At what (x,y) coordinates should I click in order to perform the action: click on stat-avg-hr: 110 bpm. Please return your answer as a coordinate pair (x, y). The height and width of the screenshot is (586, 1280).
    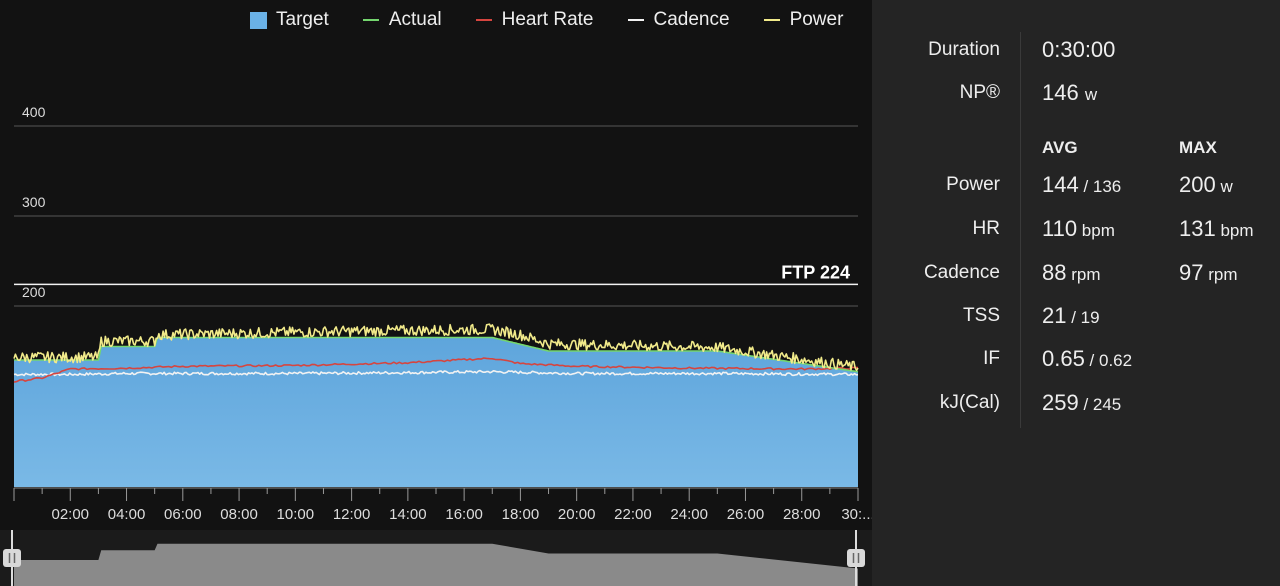
    Looking at the image, I should click on (1078, 228).